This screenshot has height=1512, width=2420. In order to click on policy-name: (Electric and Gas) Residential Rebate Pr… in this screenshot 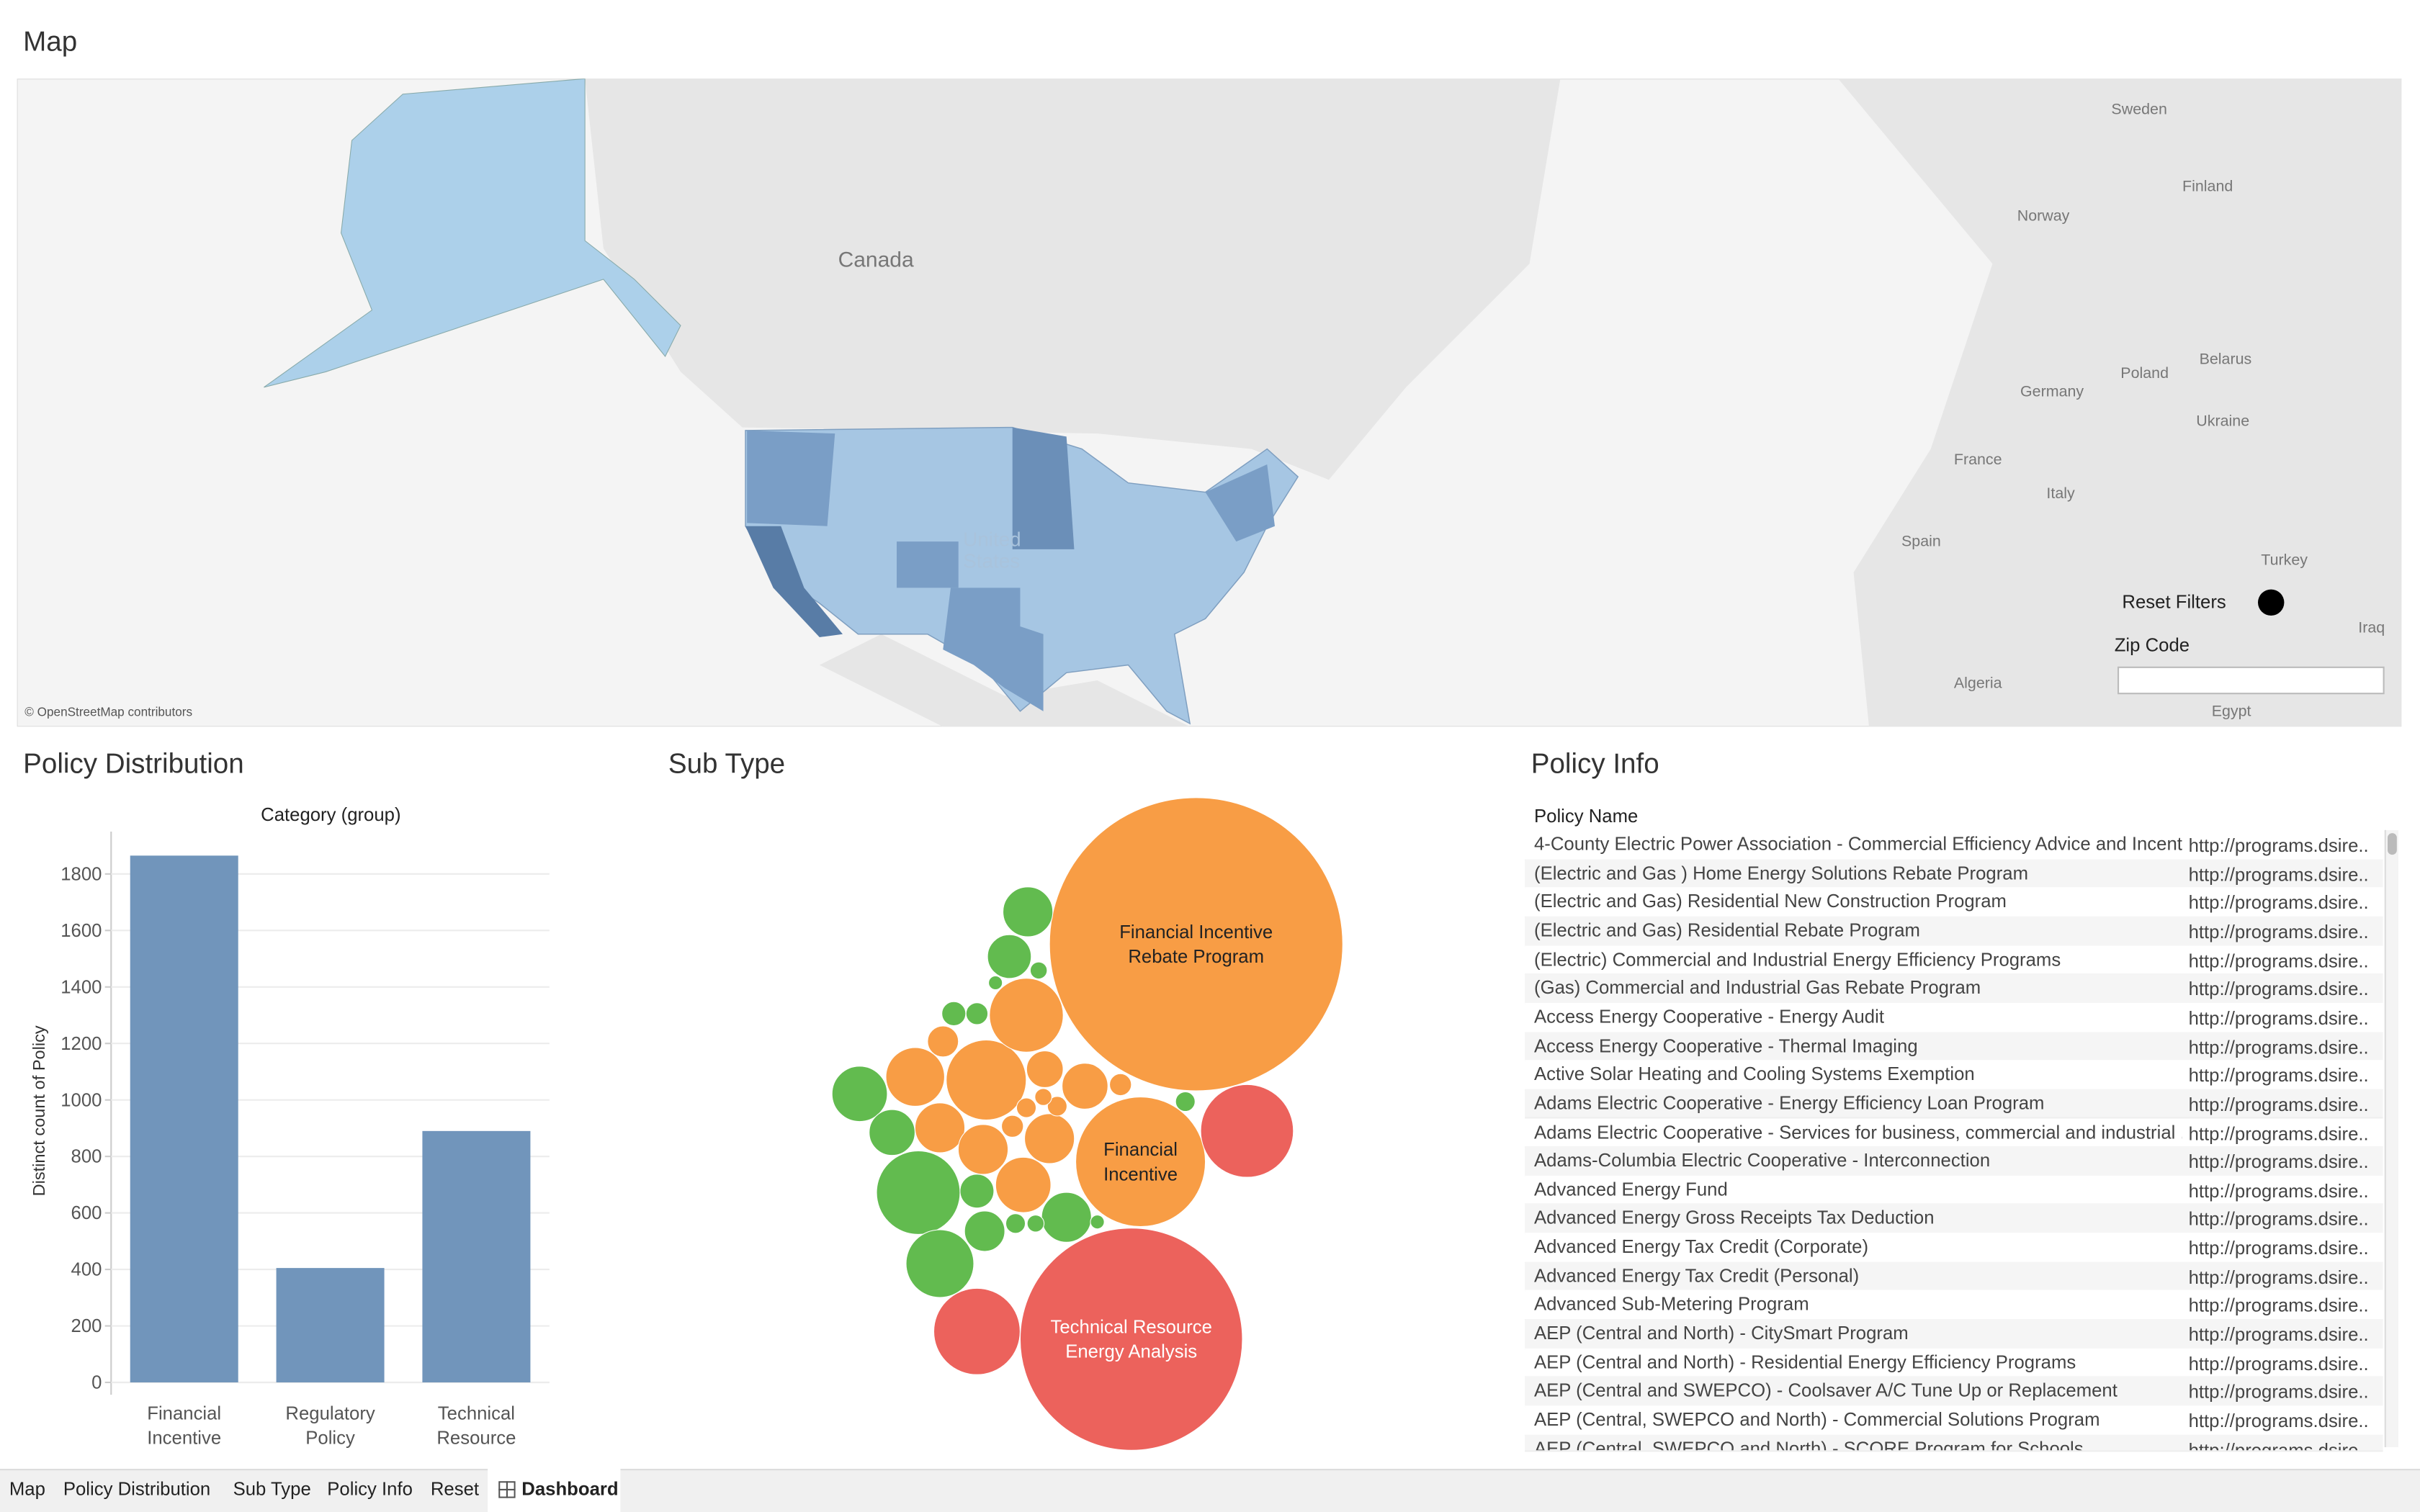, I will do `click(1727, 930)`.